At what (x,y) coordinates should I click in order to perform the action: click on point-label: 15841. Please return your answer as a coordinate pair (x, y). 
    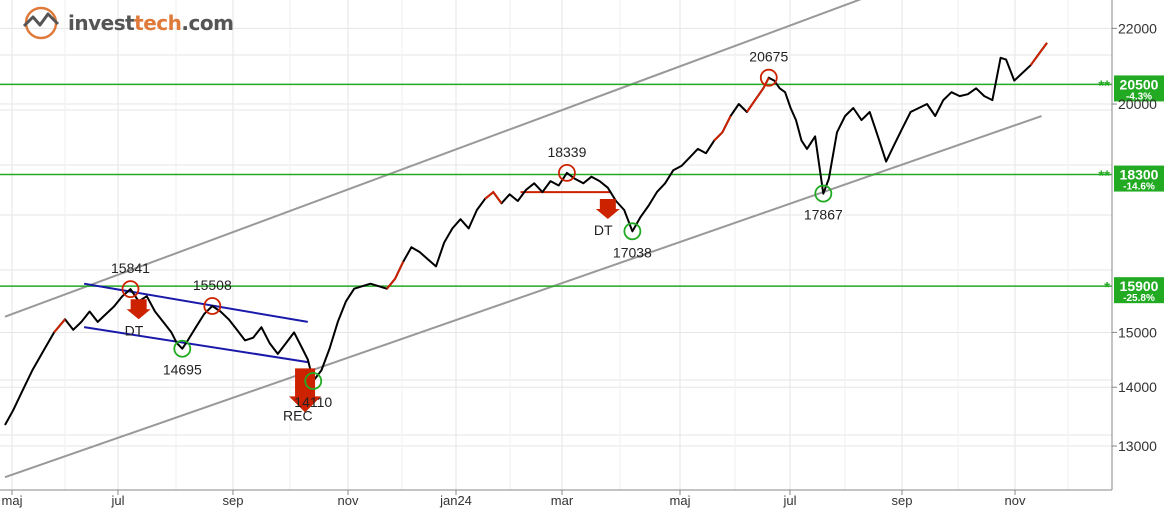
    Looking at the image, I should click on (130, 268).